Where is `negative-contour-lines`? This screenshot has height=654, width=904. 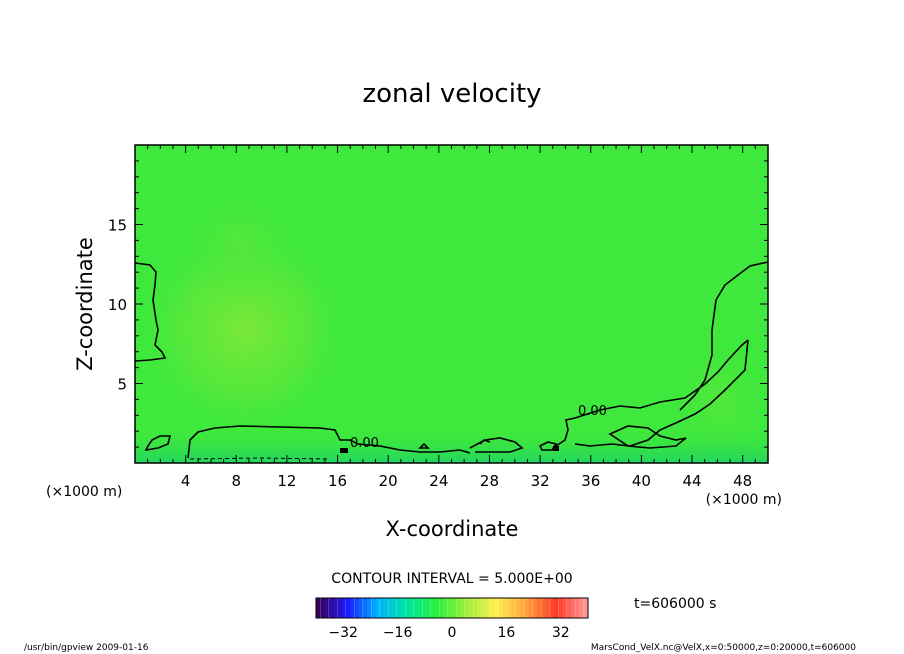 negative-contour-lines is located at coordinates (260, 458).